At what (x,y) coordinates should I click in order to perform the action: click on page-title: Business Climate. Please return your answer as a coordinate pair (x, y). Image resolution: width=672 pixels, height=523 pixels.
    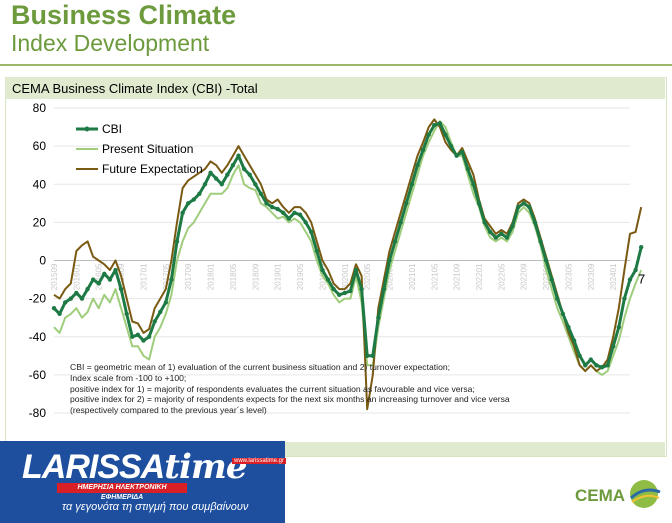
    Looking at the image, I should click on (124, 15).